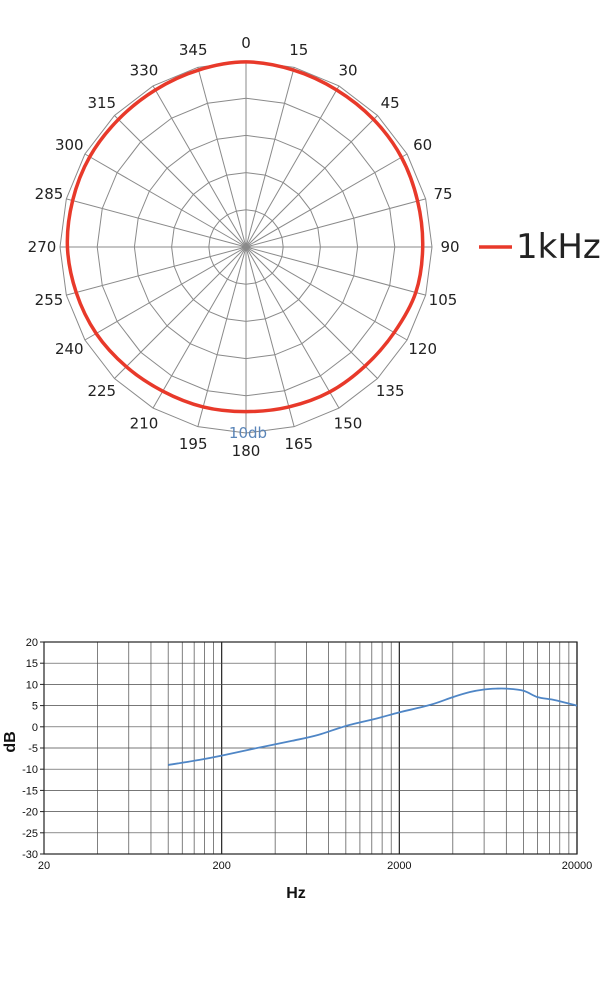  Describe the element at coordinates (348, 424) in the screenshot. I see `angle-tick-label: 150` at that location.